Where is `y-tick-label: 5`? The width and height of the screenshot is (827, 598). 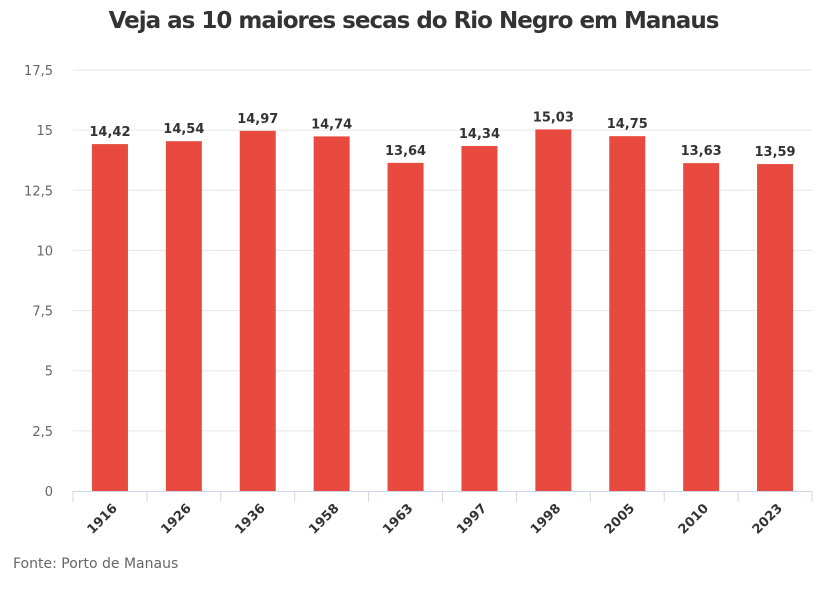
y-tick-label: 5 is located at coordinates (49, 372).